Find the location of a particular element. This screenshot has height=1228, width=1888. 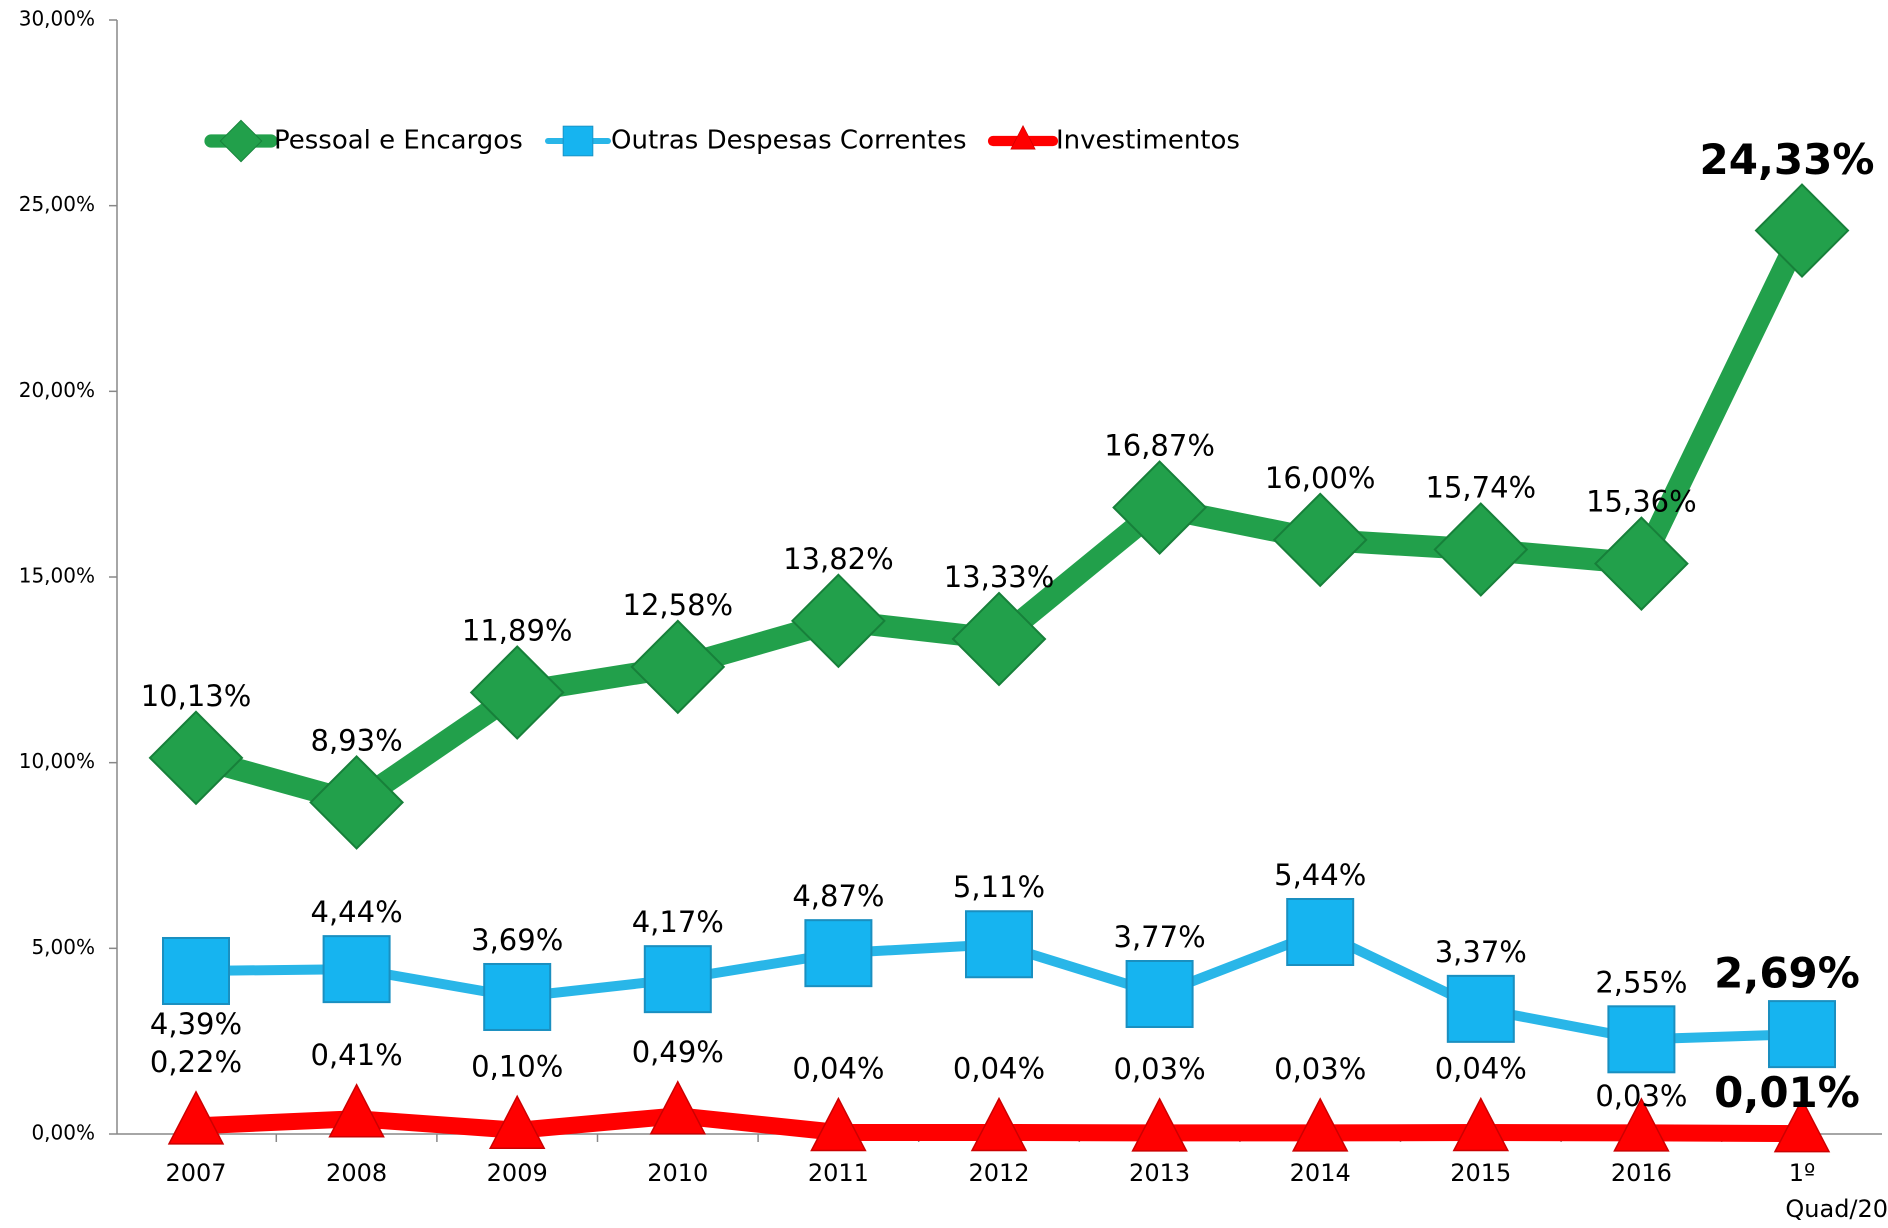

data-label: 11,89% is located at coordinates (517, 630).